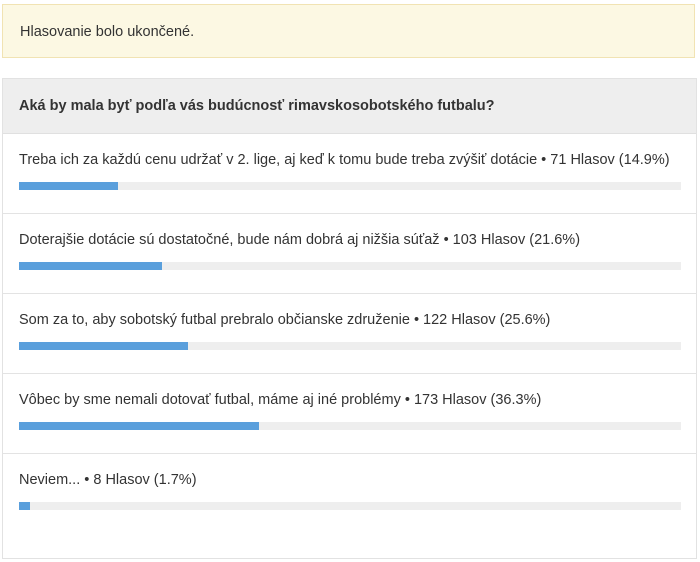 The height and width of the screenshot is (562, 700). Describe the element at coordinates (349, 494) in the screenshot. I see `poll-option: Neviem... • 8 Hlasov (1.7%)` at that location.